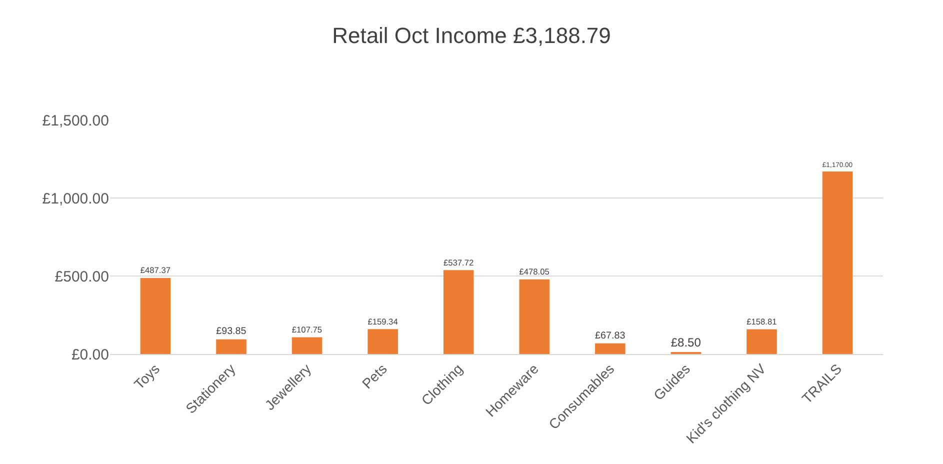  What do you see at coordinates (686, 342) in the screenshot?
I see `data-label: £8.50` at bounding box center [686, 342].